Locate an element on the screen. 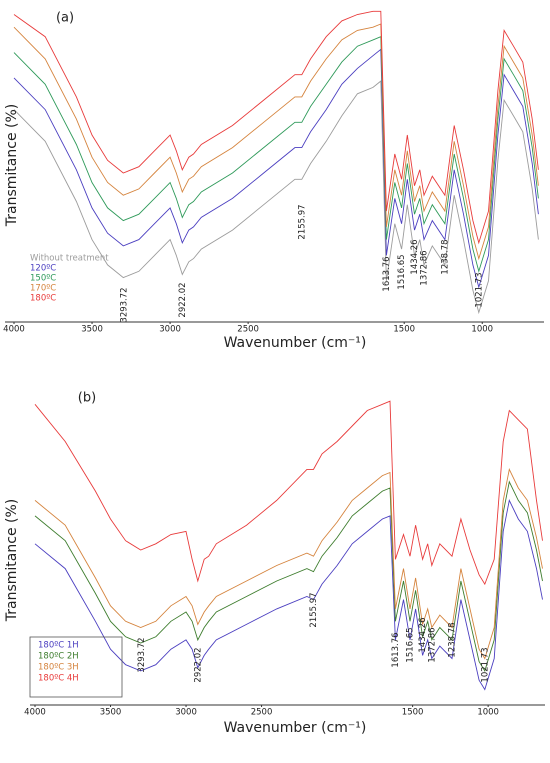  panel-title: (a) is located at coordinates (65, 18).